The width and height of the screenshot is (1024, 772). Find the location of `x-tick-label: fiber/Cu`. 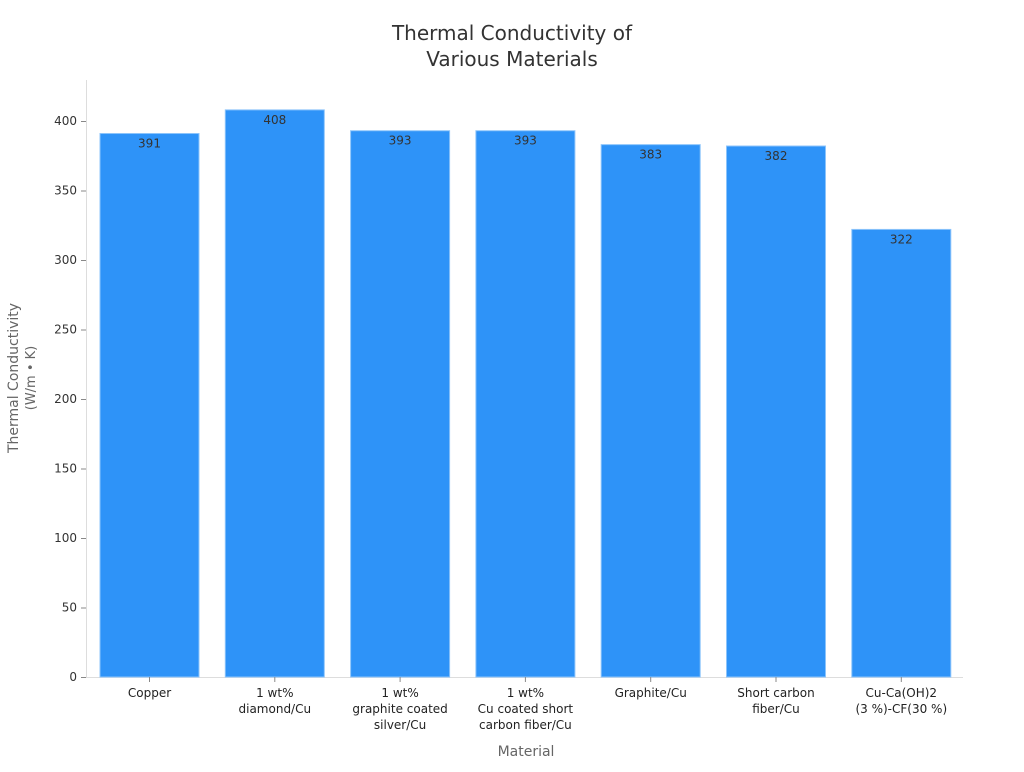

x-tick-label: fiber/Cu is located at coordinates (776, 709).